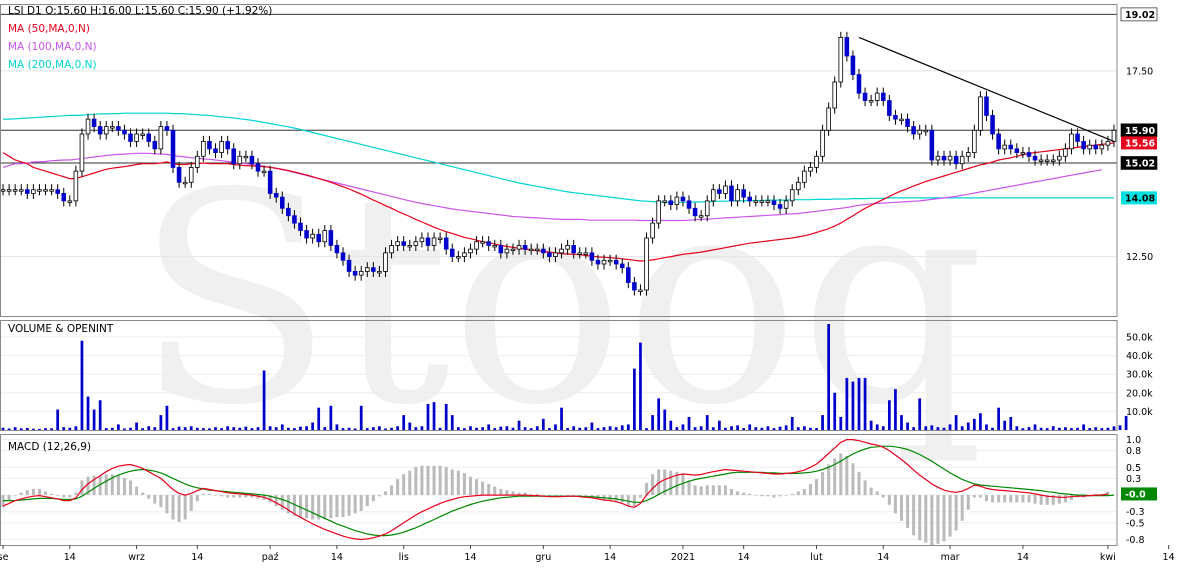 This screenshot has width=1182, height=577. I want to click on x-tick-label: wrz, so click(136, 557).